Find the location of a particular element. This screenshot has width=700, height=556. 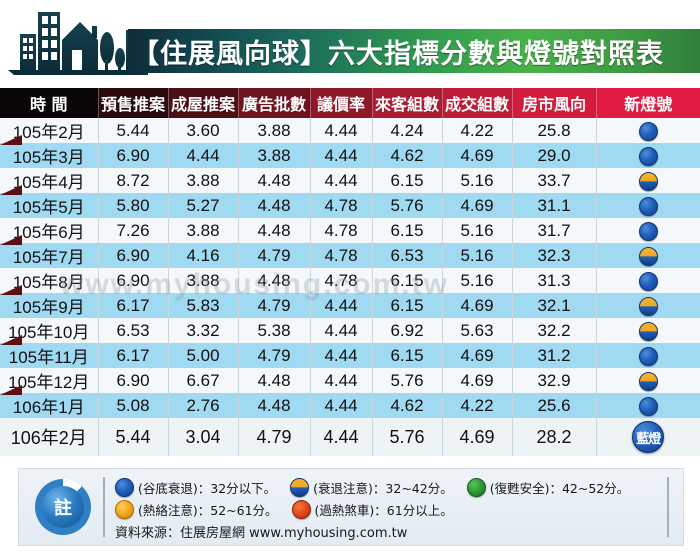

cell-value: 4.79 is located at coordinates (274, 255).